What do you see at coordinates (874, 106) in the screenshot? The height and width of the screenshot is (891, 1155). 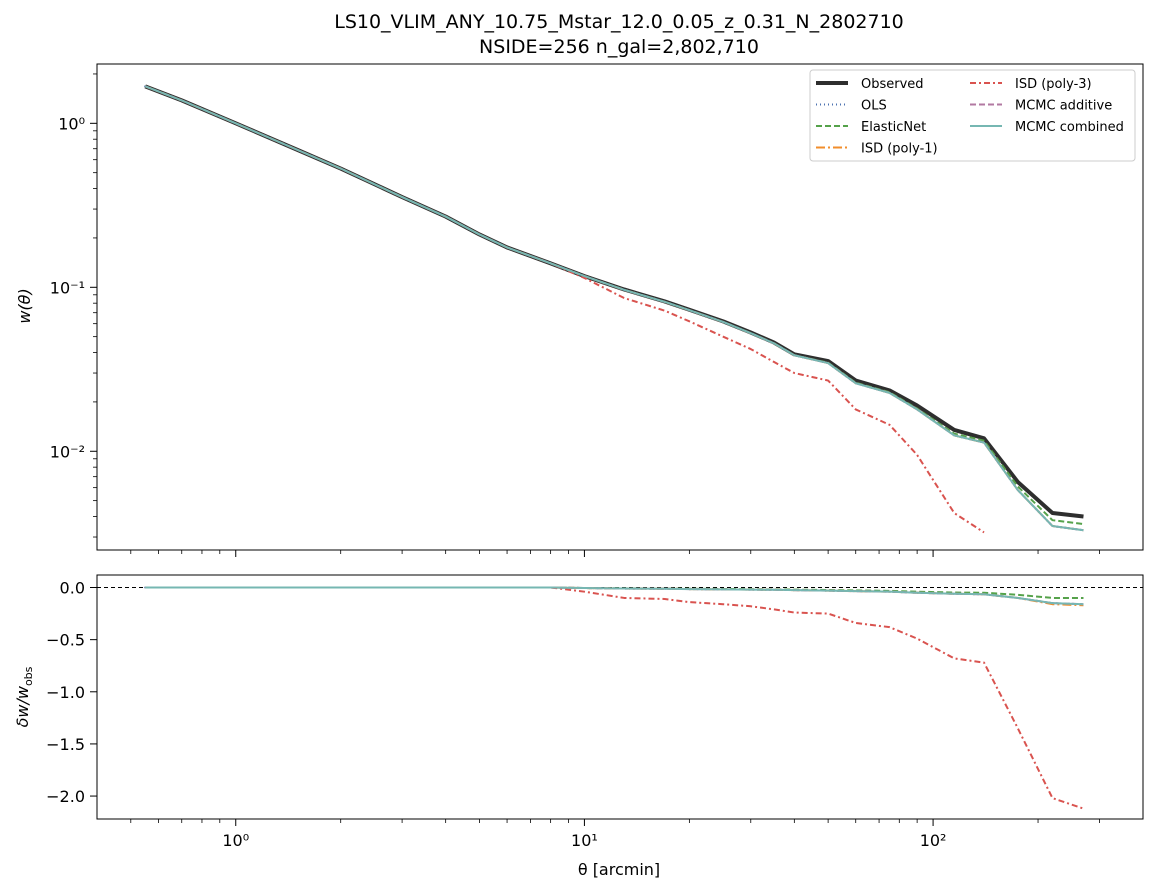 I see `legend-label-ols: OLS` at bounding box center [874, 106].